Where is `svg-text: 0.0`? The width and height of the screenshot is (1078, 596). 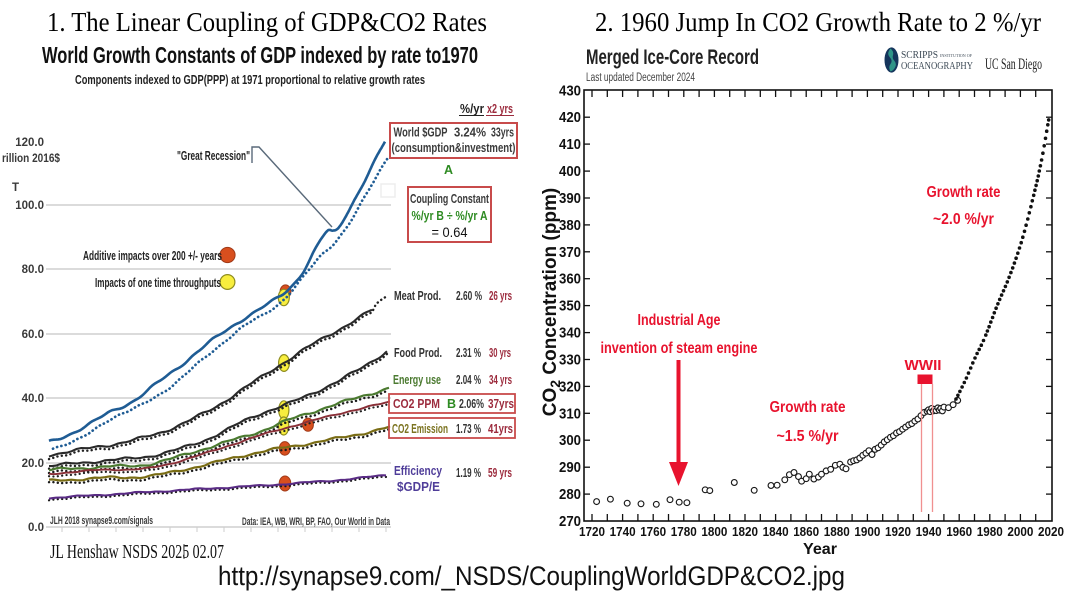
svg-text: 0.0 is located at coordinates (36, 528).